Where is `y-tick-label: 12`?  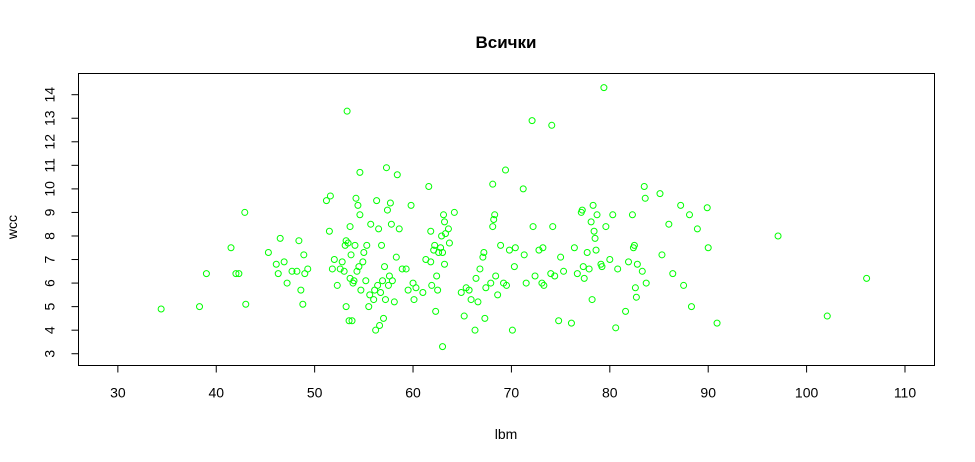
y-tick-label: 12 is located at coordinates (50, 142).